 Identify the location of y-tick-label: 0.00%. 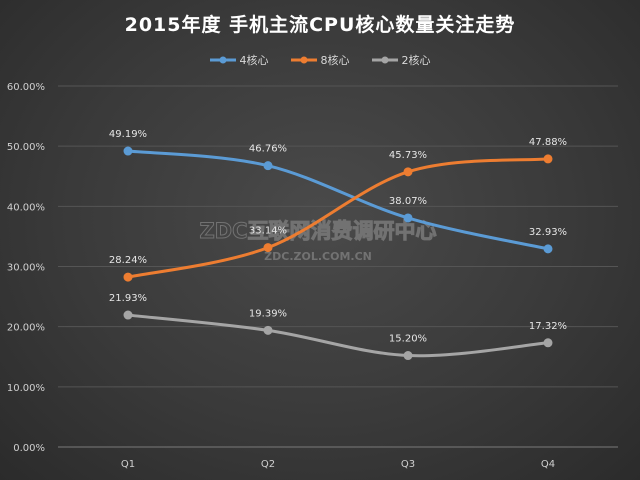
(29, 448).